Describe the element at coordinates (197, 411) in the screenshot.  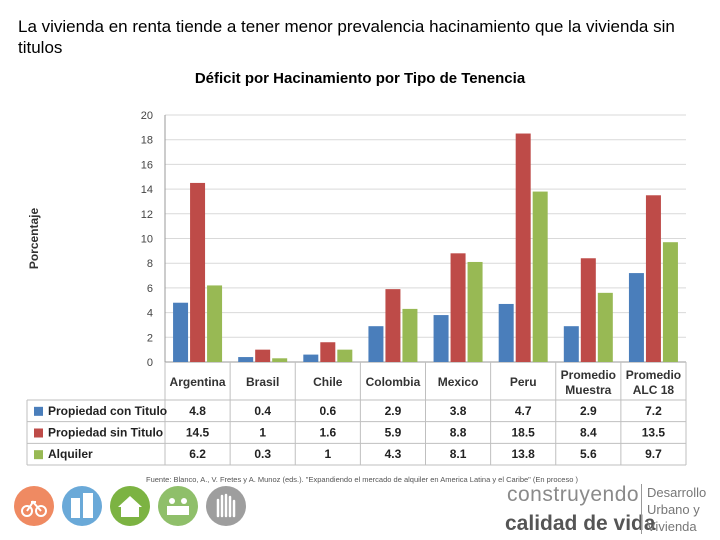
I see `table-cell-value: 4.8` at that location.